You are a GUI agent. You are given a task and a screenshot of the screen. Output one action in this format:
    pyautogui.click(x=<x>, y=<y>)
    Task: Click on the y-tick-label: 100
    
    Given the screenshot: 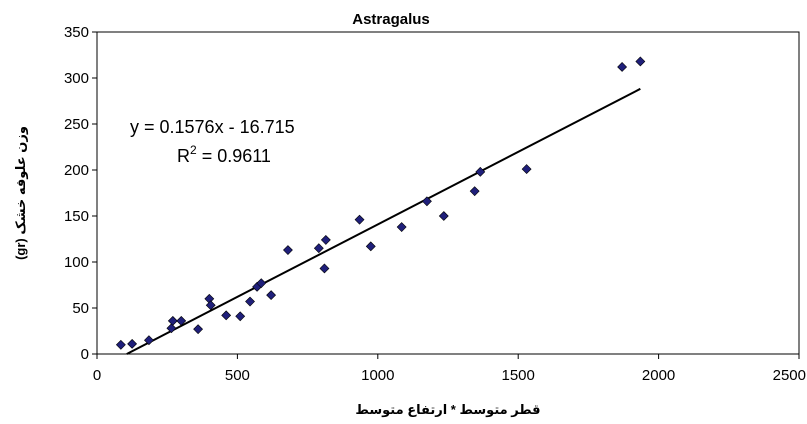 What is the action you would take?
    pyautogui.click(x=76, y=262)
    